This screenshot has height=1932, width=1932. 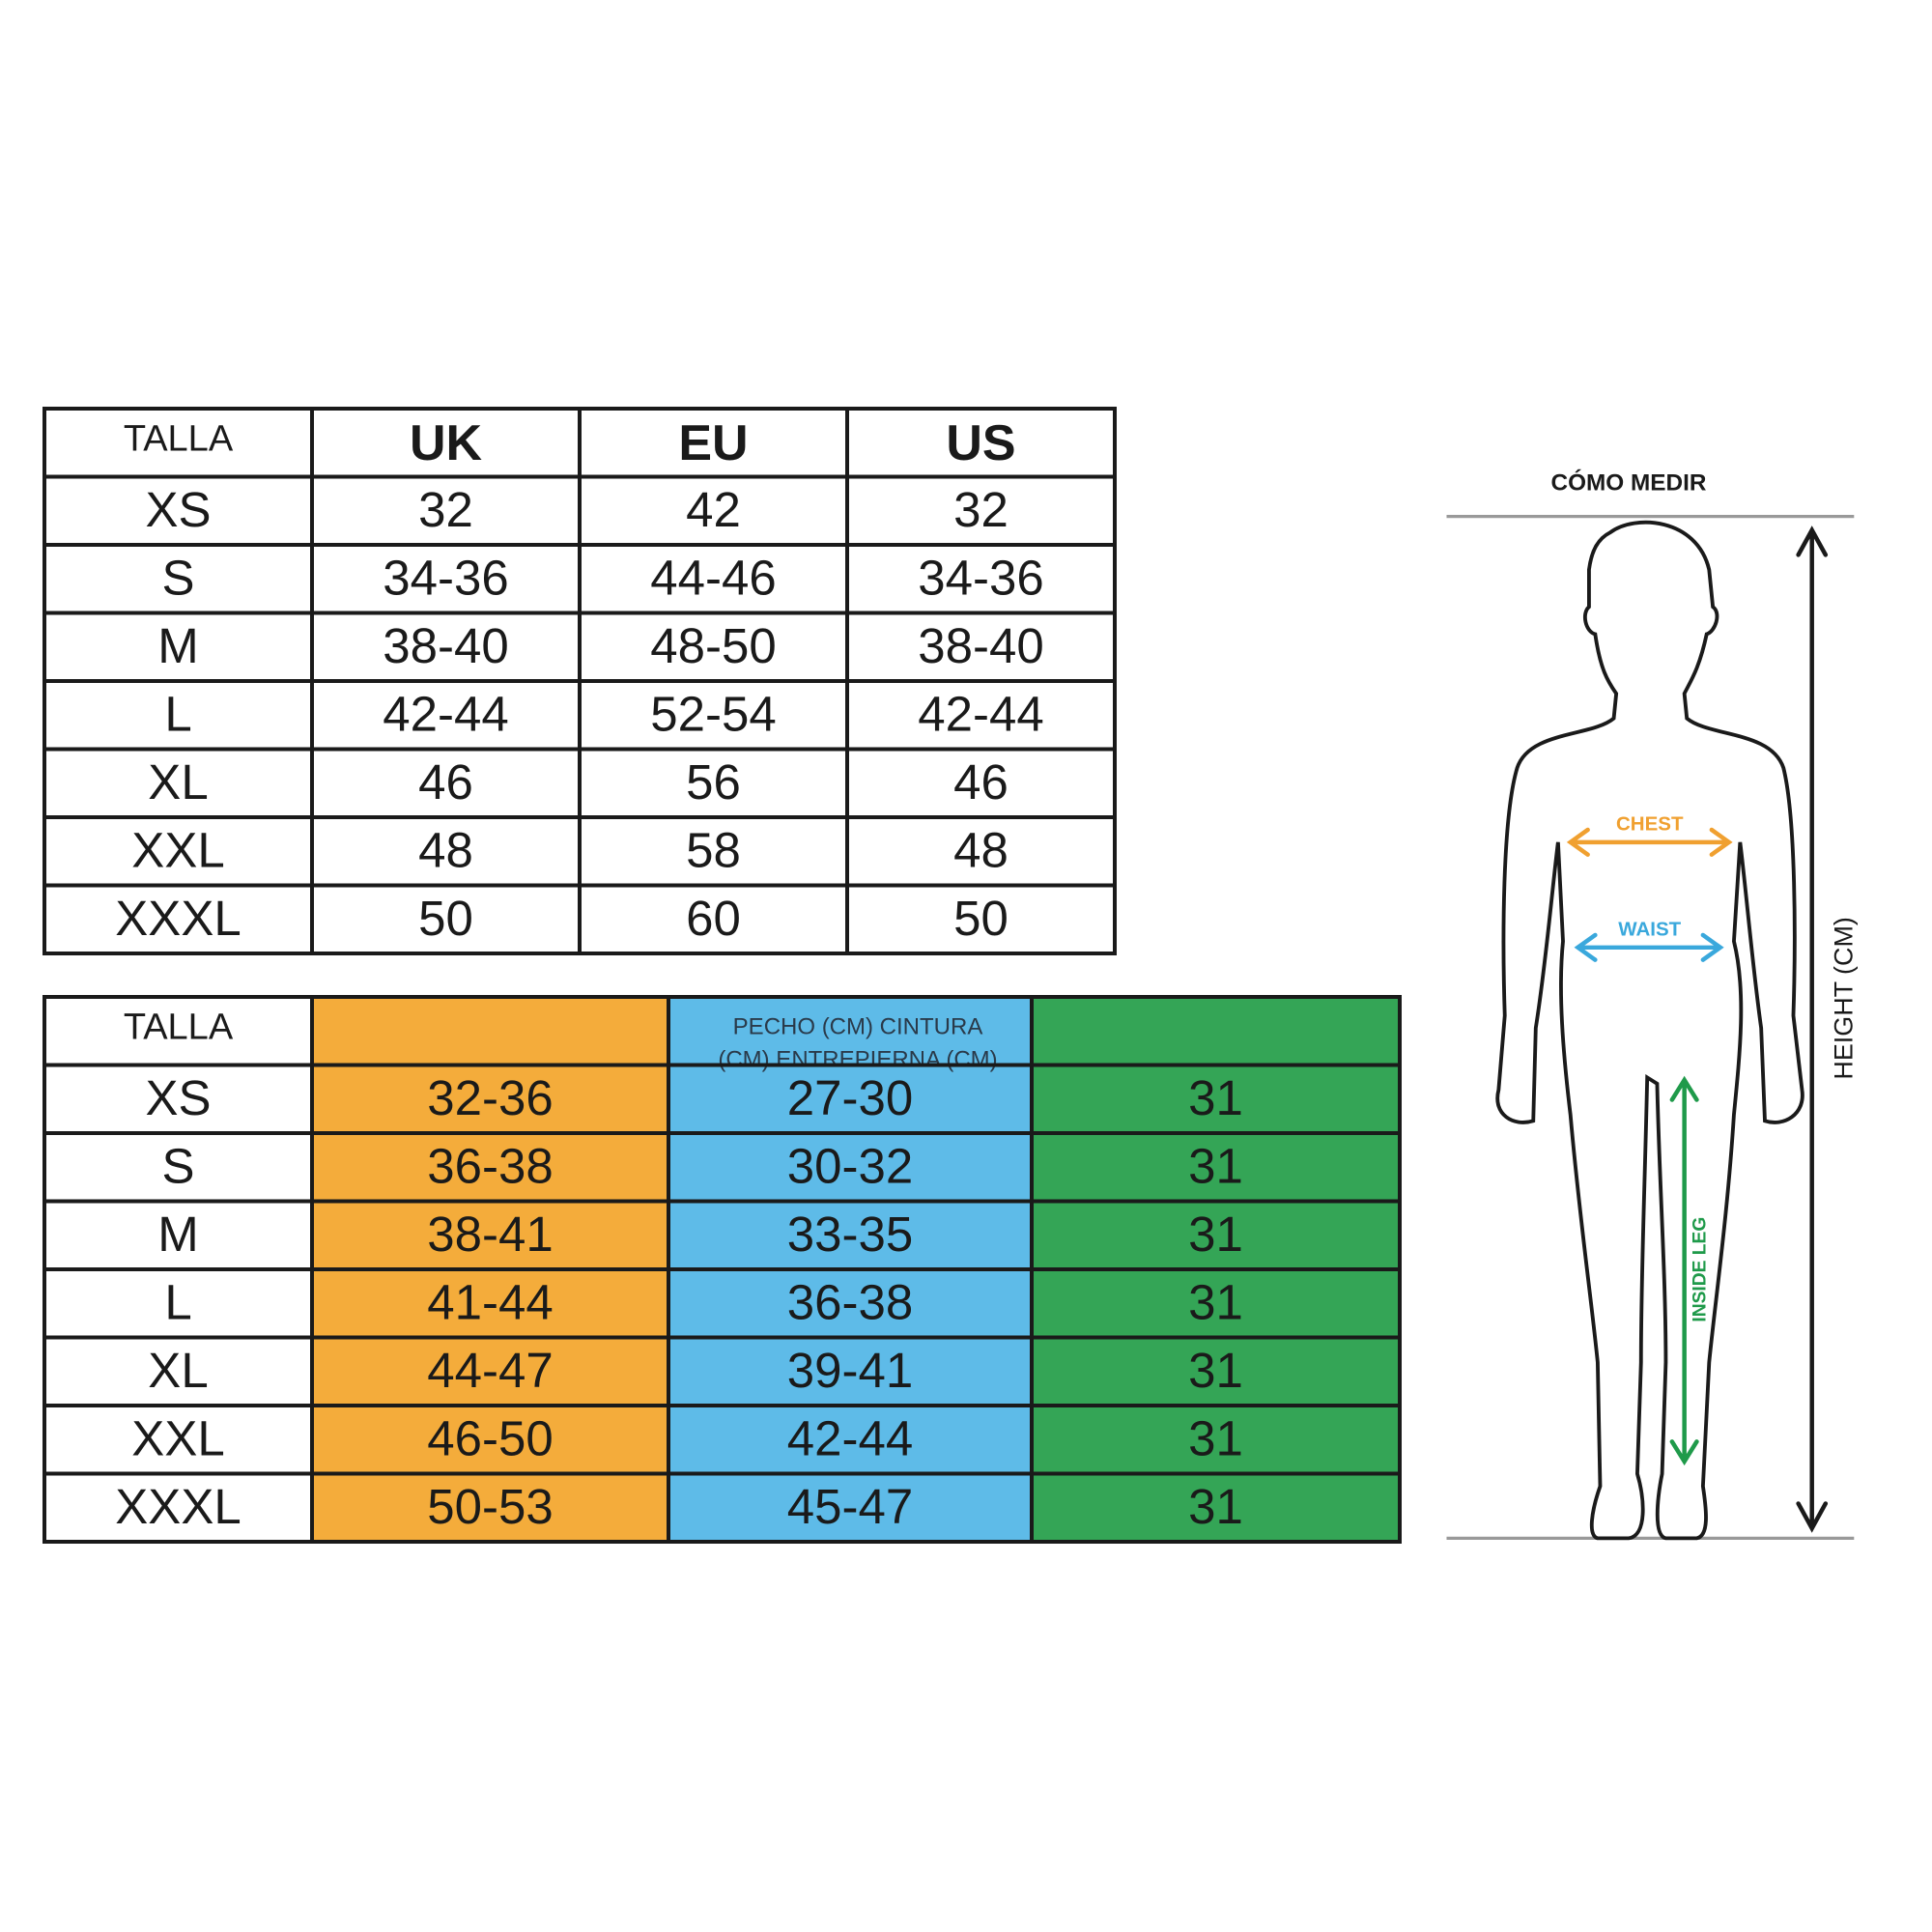 I want to click on table-cell: 50-53, so click(x=490, y=1506).